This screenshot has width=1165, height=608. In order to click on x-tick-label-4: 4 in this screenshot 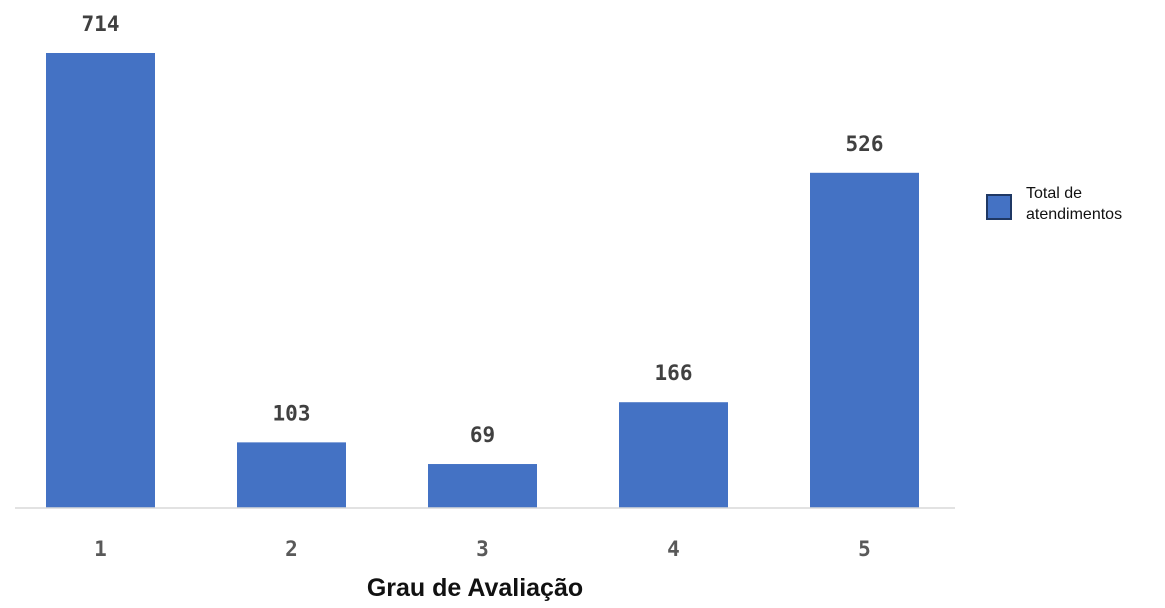, I will do `click(673, 549)`.